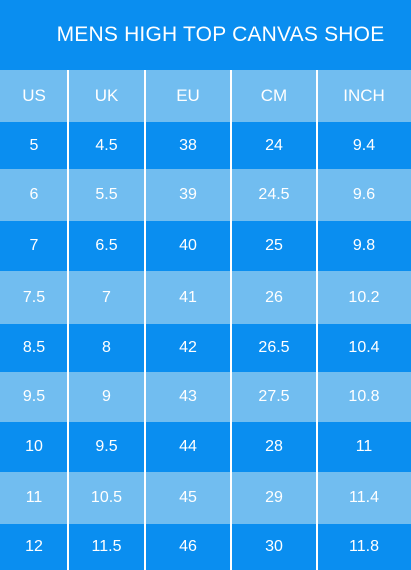  I want to click on cell-us: 6, so click(34, 194).